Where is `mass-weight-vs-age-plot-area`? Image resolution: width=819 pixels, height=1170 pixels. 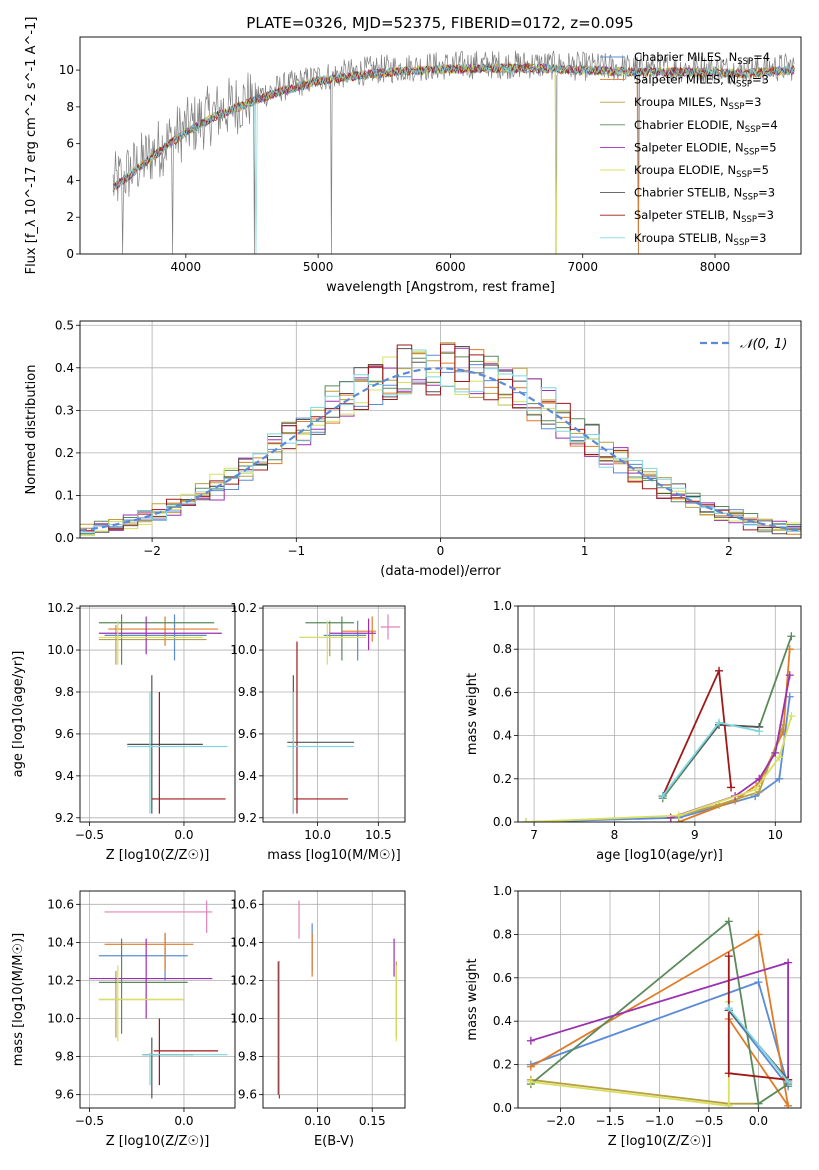 mass-weight-vs-age-plot-area is located at coordinates (659, 727).